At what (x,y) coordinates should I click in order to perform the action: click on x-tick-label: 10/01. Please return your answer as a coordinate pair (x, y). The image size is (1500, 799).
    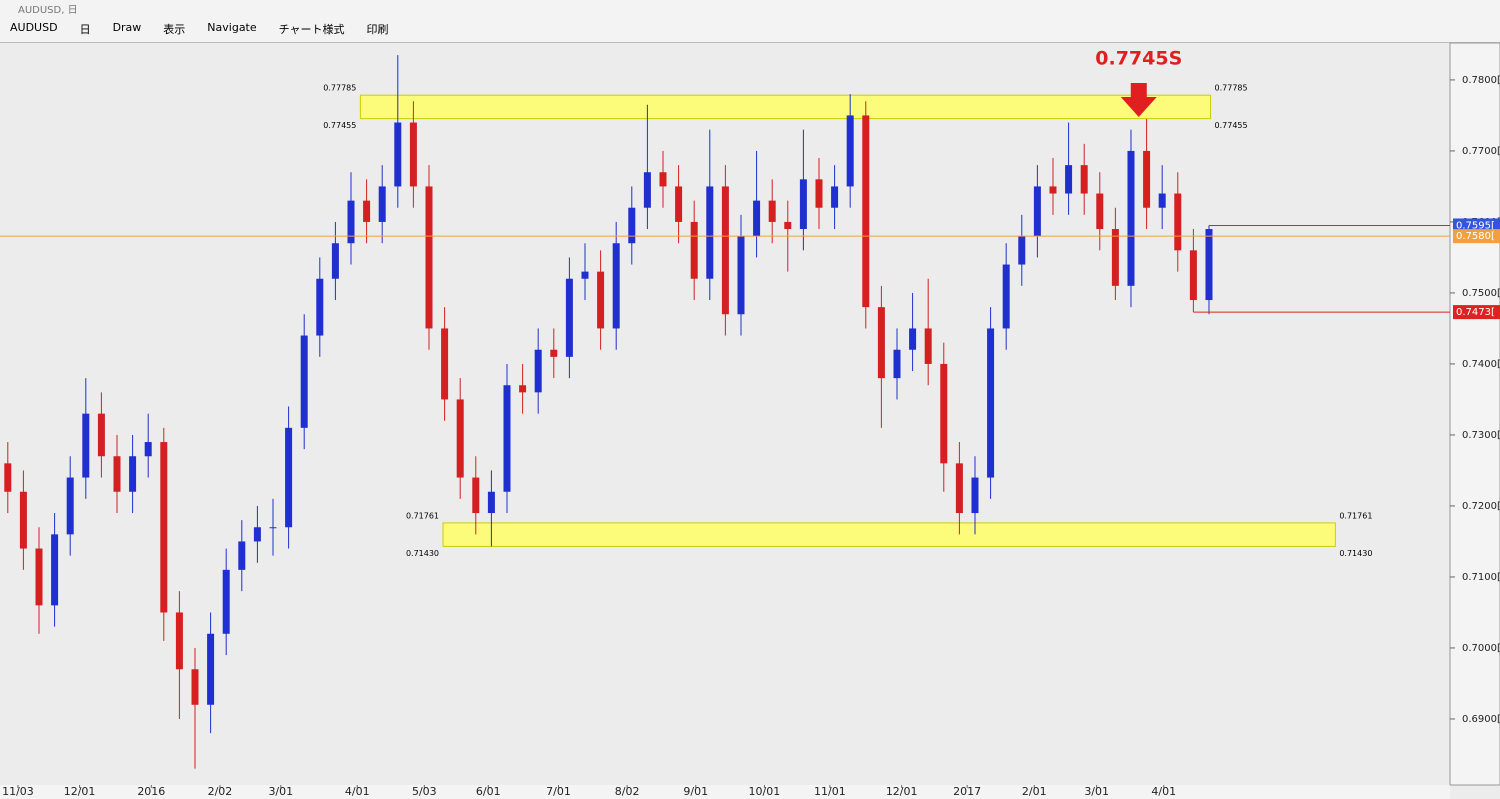
    Looking at the image, I should click on (765, 791).